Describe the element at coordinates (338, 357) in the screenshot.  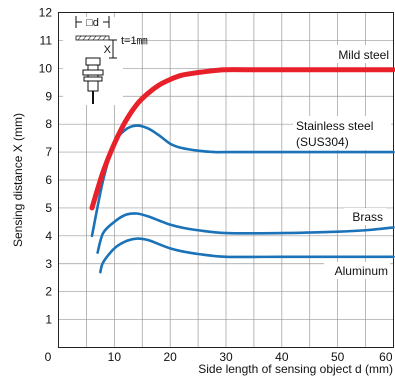
I see `x-tick-label: 50` at that location.